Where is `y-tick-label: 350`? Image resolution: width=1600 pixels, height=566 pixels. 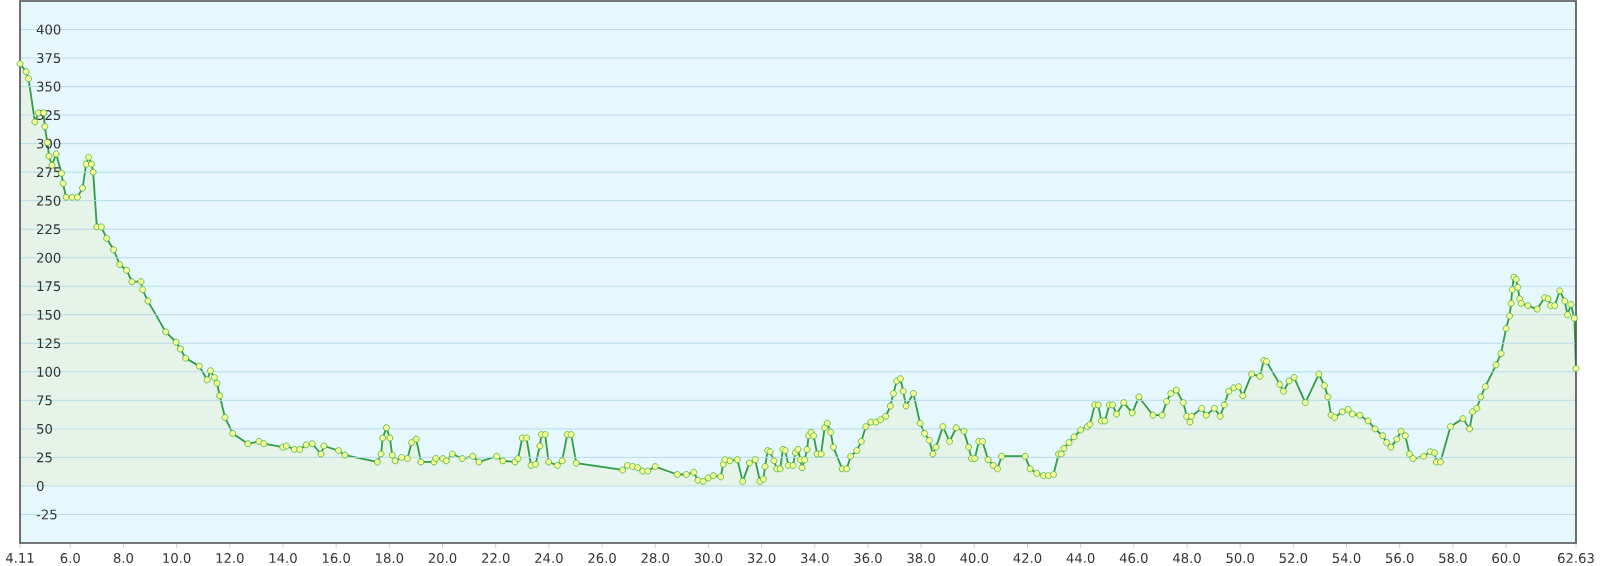
y-tick-label: 350 is located at coordinates (49, 86).